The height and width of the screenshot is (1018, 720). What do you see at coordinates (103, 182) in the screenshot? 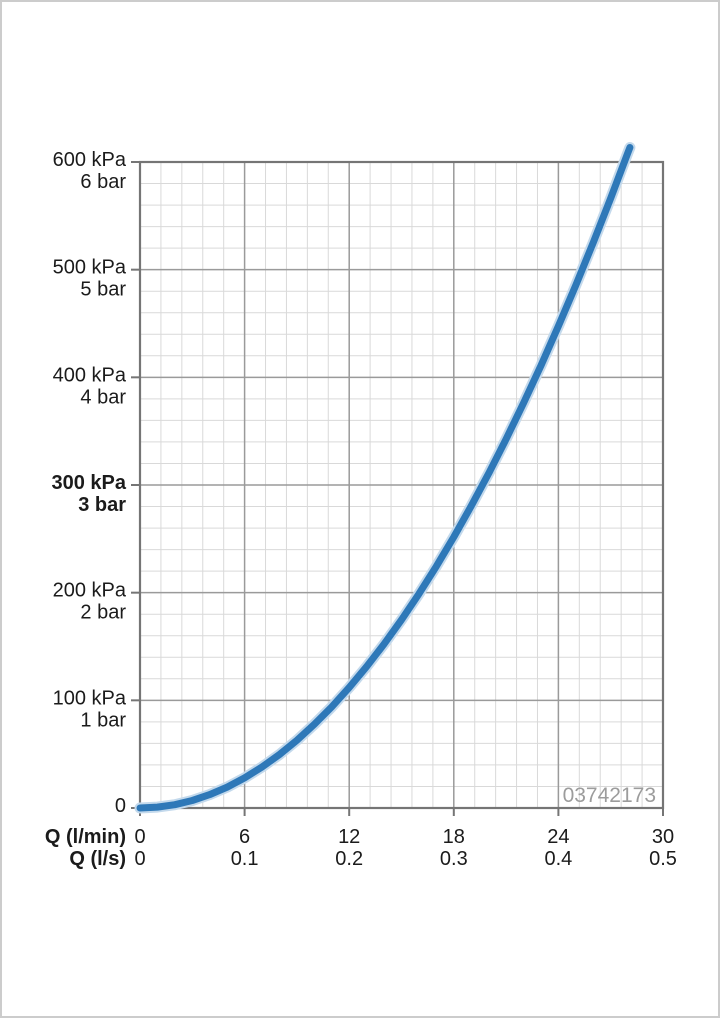
I see `y-tick-label-bar: 6 bar` at bounding box center [103, 182].